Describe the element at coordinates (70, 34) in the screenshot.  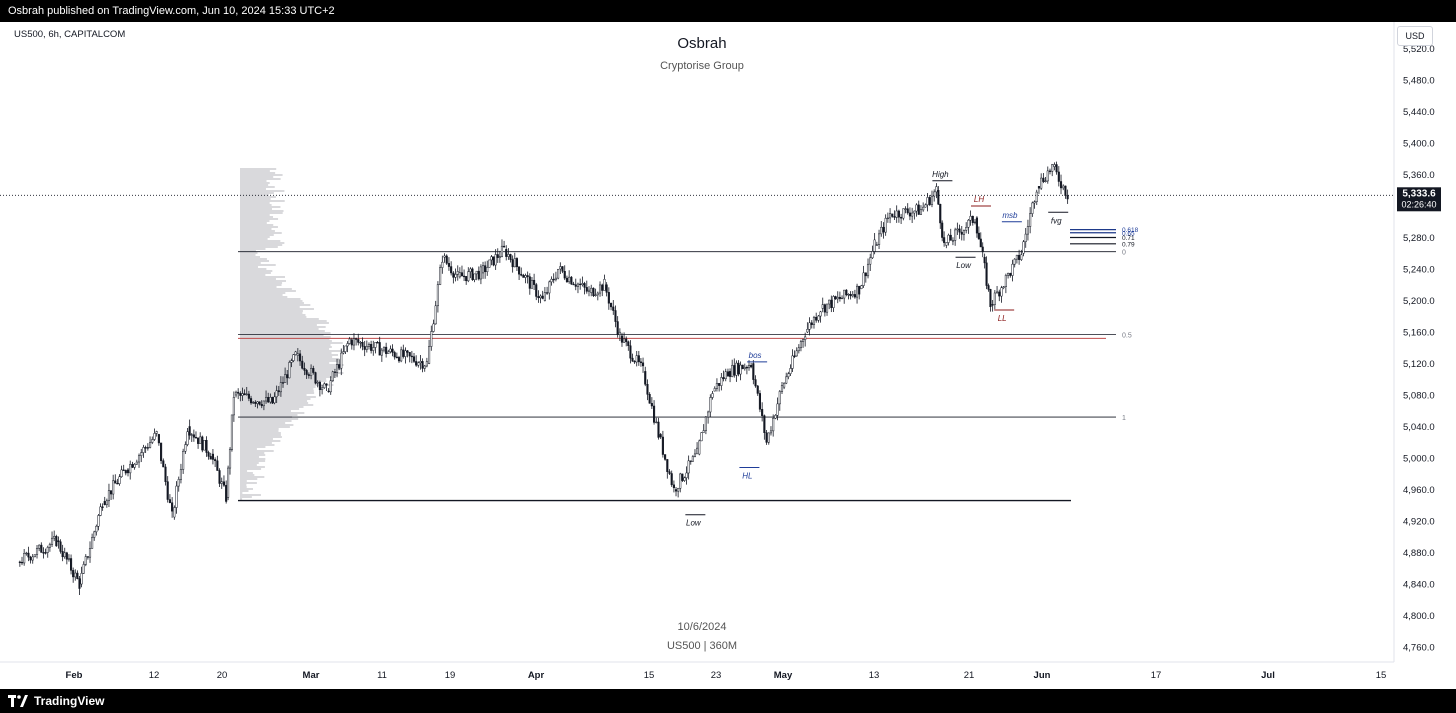
I see `symbol-info: US500, 6h, CAPITALCOM` at that location.